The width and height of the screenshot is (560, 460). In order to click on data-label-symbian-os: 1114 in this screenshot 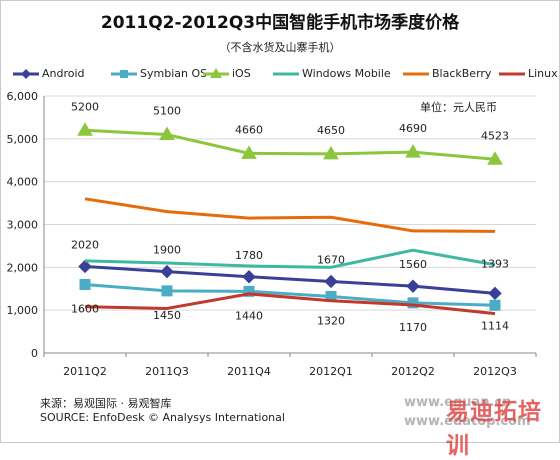, I will do `click(495, 325)`.